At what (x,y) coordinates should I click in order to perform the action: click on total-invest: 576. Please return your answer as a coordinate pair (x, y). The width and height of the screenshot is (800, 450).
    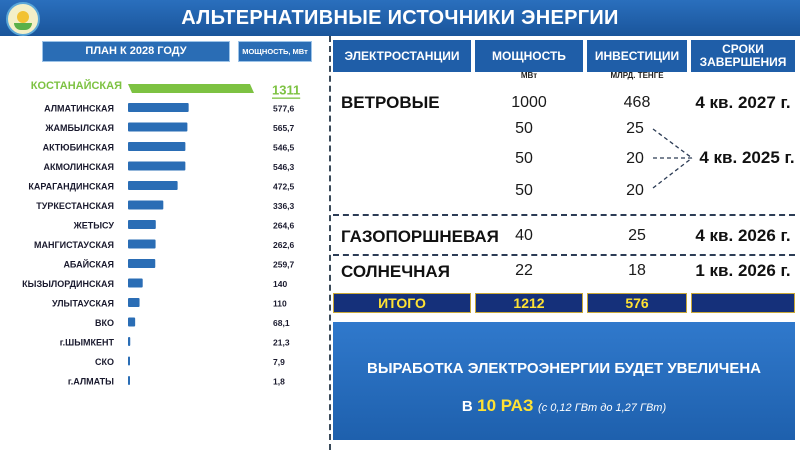
    Looking at the image, I should click on (637, 303).